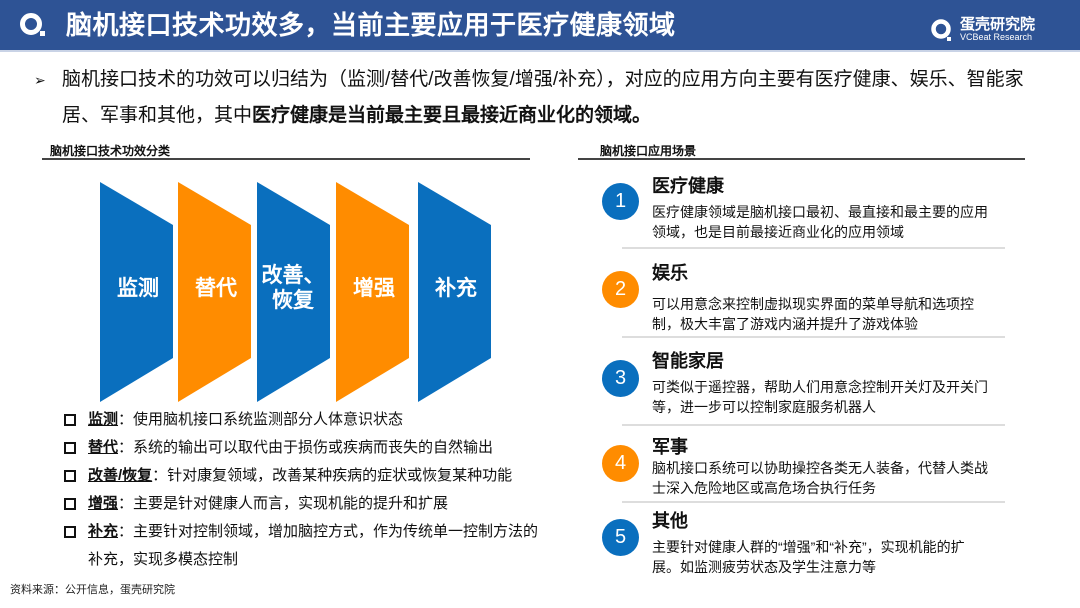 Image resolution: width=1080 pixels, height=608 pixels. Describe the element at coordinates (670, 447) in the screenshot. I see `application-title: 军事` at that location.